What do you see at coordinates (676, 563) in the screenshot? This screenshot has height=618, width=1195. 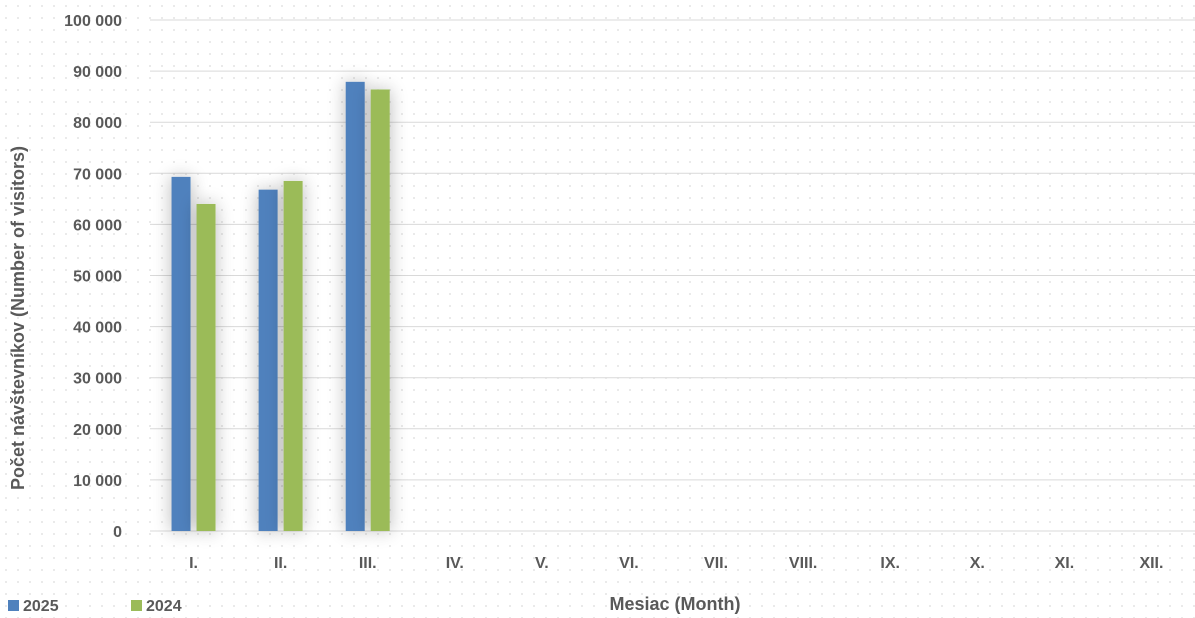 I see `x-axis-ticks: I. II. III. IV. V. VI. VII. VIII. IX. X. XI. XII.` at bounding box center [676, 563].